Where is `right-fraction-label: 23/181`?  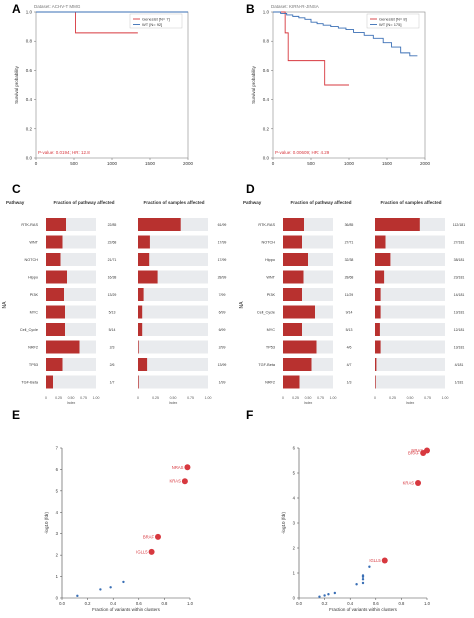 right-fraction-label: 23/181 is located at coordinates (459, 278).